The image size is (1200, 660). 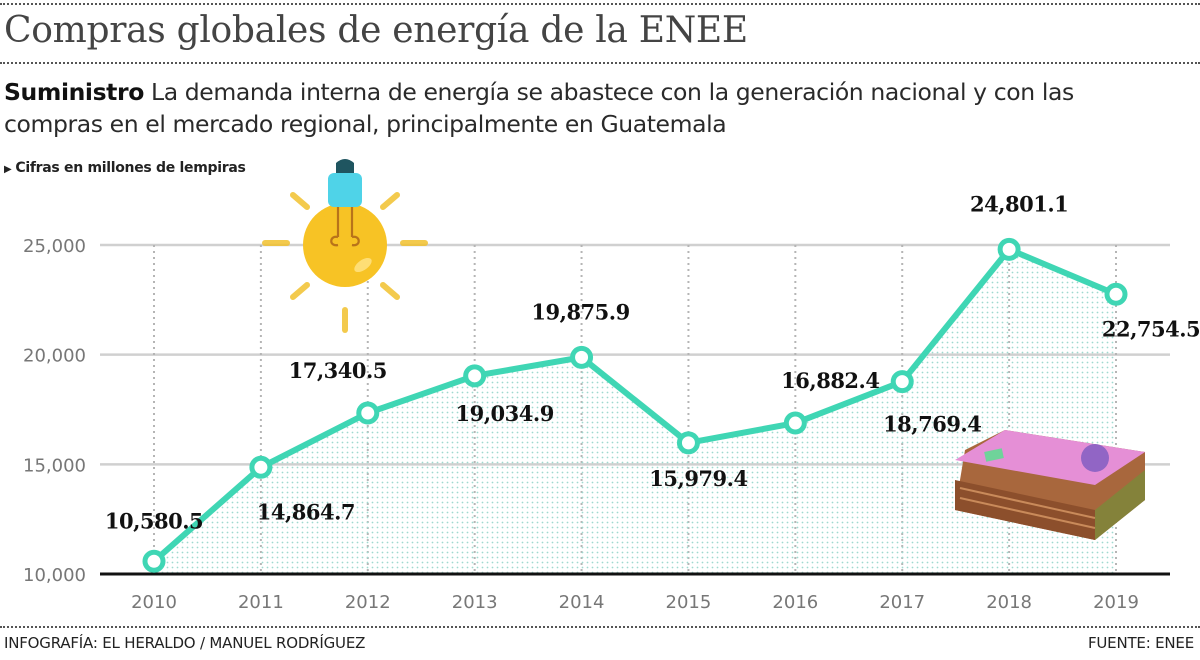 I want to click on data-label: 18,769.4, so click(x=932, y=424).